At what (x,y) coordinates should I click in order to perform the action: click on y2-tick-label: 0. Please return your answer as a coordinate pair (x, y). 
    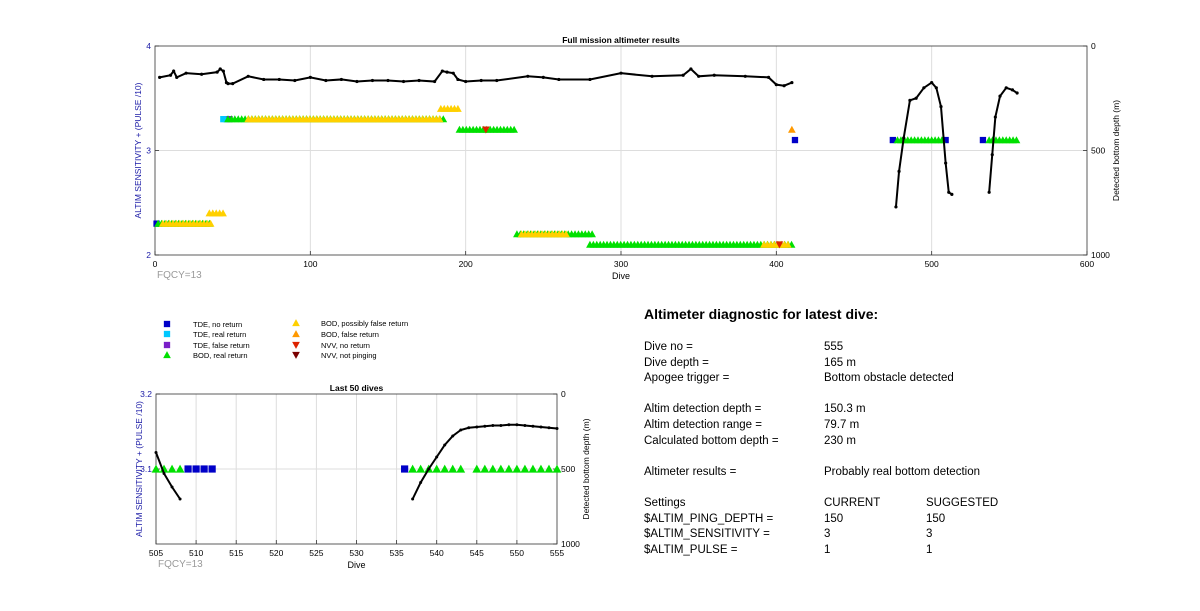
    Looking at the image, I should click on (563, 394).